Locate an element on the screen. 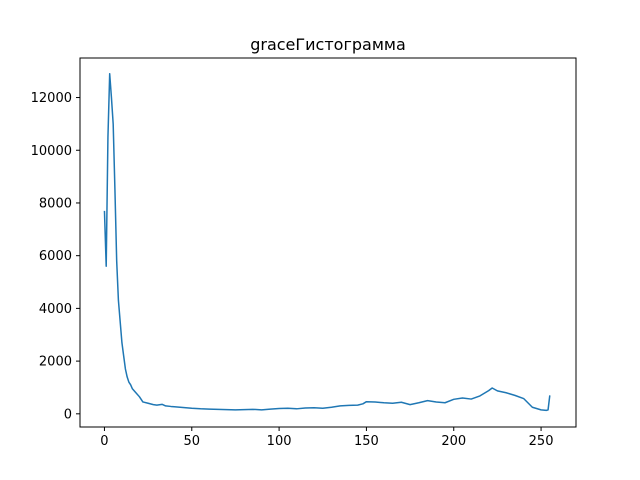 This screenshot has height=480, width=640. x-tick-label: 100 is located at coordinates (279, 441).